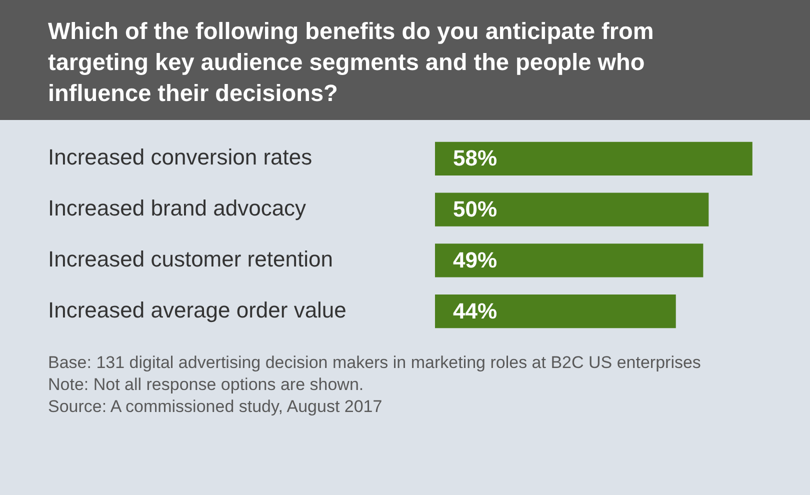 The height and width of the screenshot is (495, 810). Describe the element at coordinates (216, 407) in the screenshot. I see `source-note: Source: A commissioned study, August 2017` at that location.